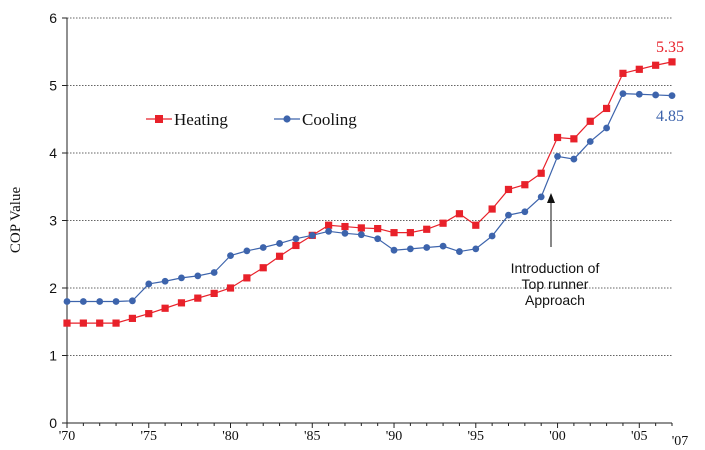 This screenshot has height=450, width=705. What do you see at coordinates (53, 18) in the screenshot?
I see `y-tick-label-6: 6` at bounding box center [53, 18].